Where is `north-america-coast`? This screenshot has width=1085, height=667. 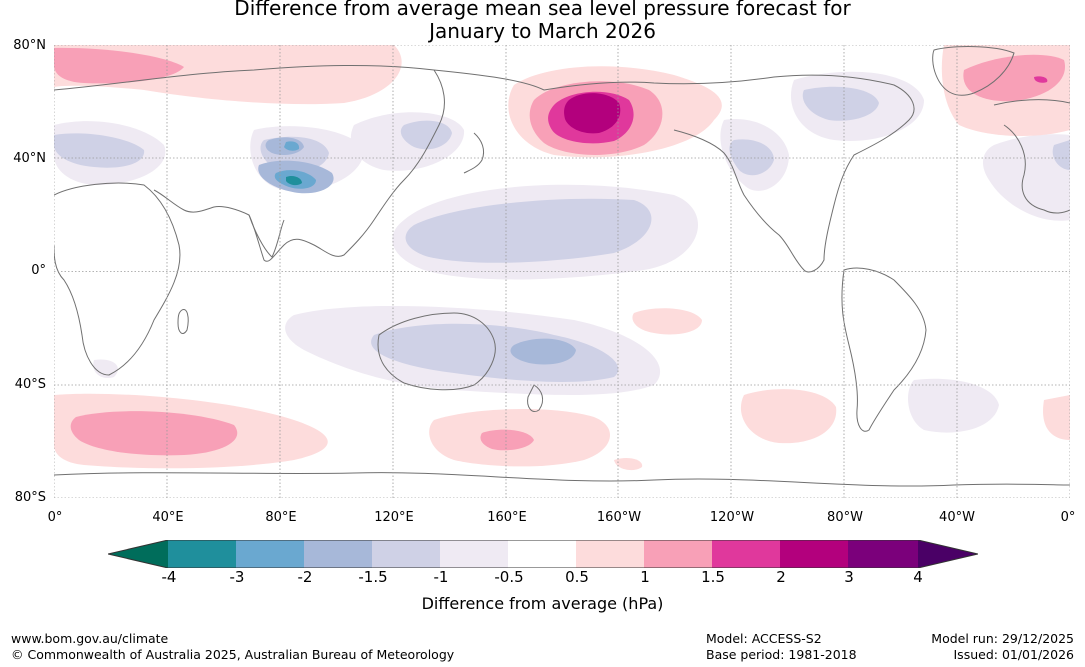
north-america-coast is located at coordinates (729, 173).